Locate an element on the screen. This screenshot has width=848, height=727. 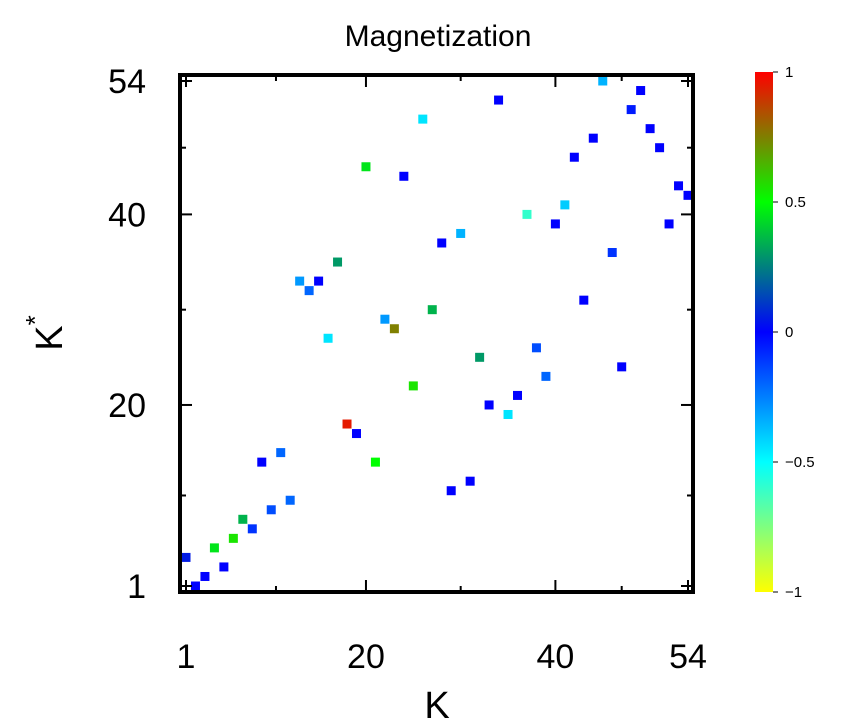
chart-title: Magnetization is located at coordinates (438, 36).